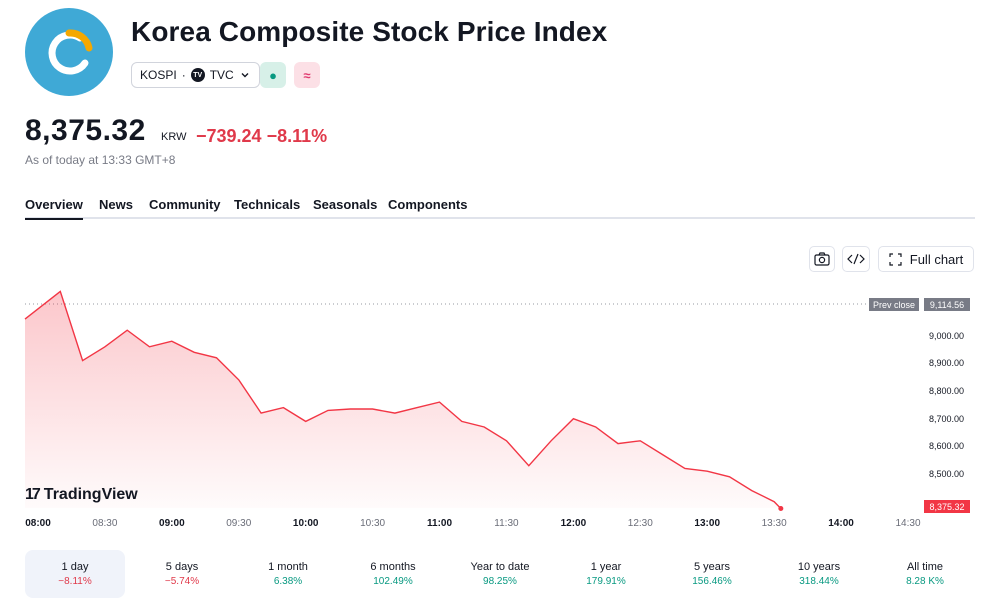 The image size is (1000, 600). What do you see at coordinates (345, 204) in the screenshot?
I see `tab-seasonals: Seasonals` at bounding box center [345, 204].